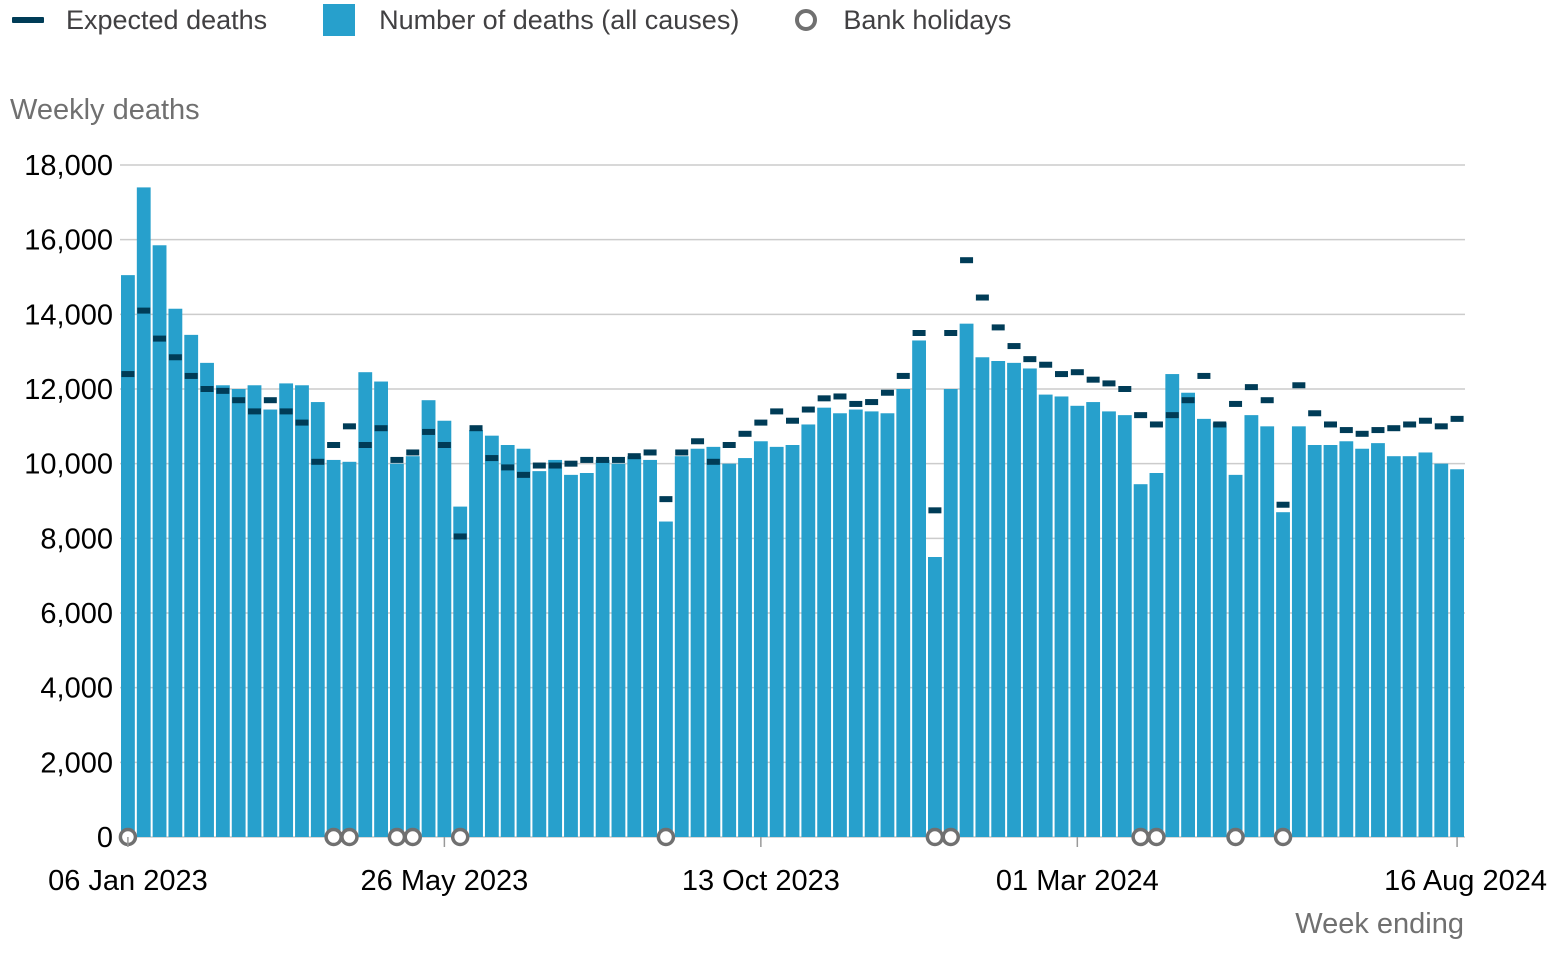 The width and height of the screenshot is (1560, 960). What do you see at coordinates (76, 539) in the screenshot?
I see `y-tick-label: 8,000` at bounding box center [76, 539].